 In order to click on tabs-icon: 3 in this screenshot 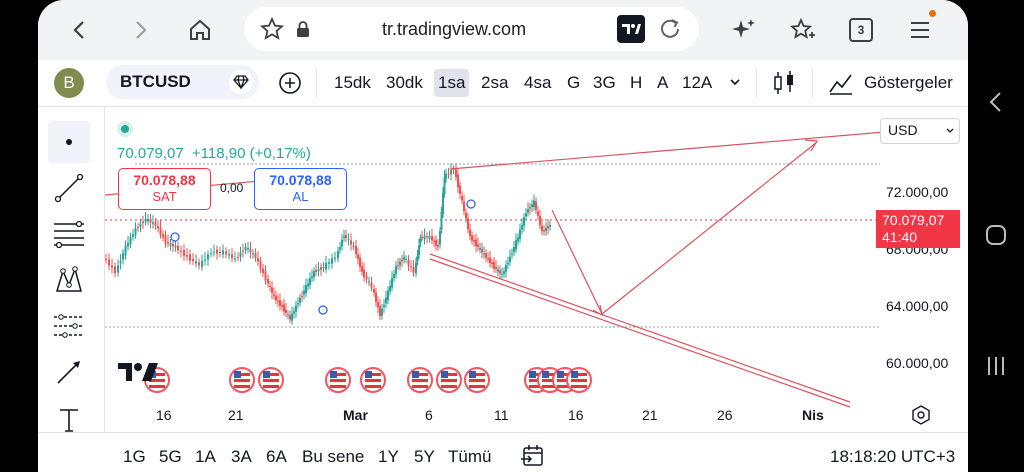, I will do `click(861, 30)`.